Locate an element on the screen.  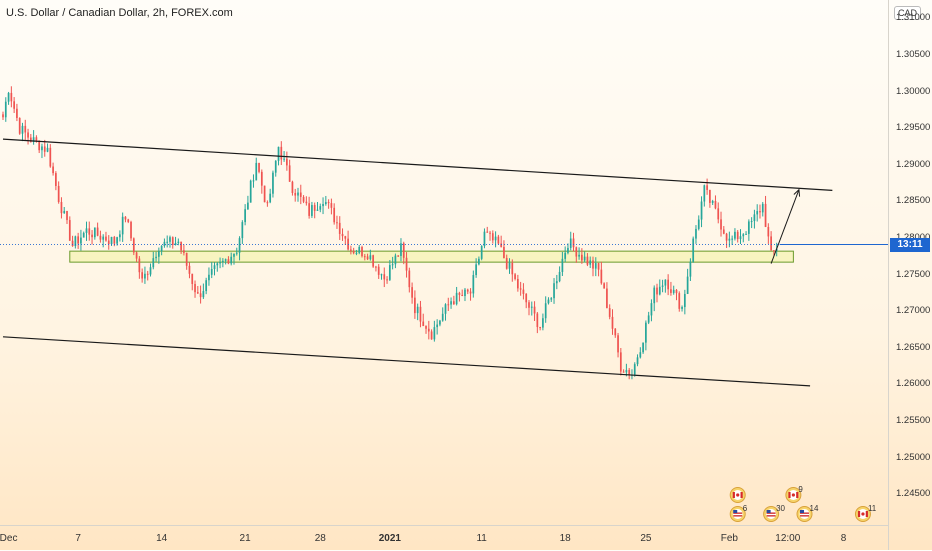
event-count: 11 is located at coordinates (872, 508).